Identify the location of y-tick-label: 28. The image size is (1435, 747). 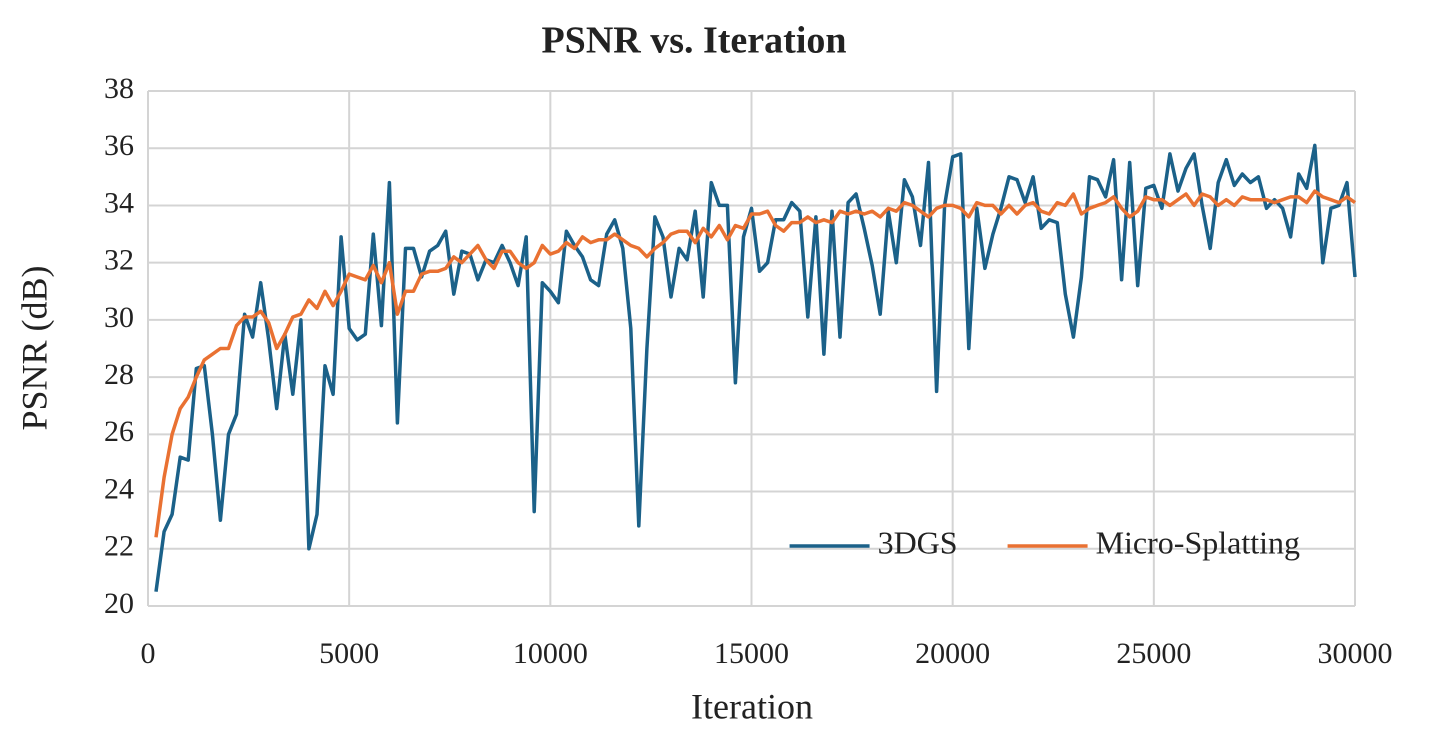
(119, 374).